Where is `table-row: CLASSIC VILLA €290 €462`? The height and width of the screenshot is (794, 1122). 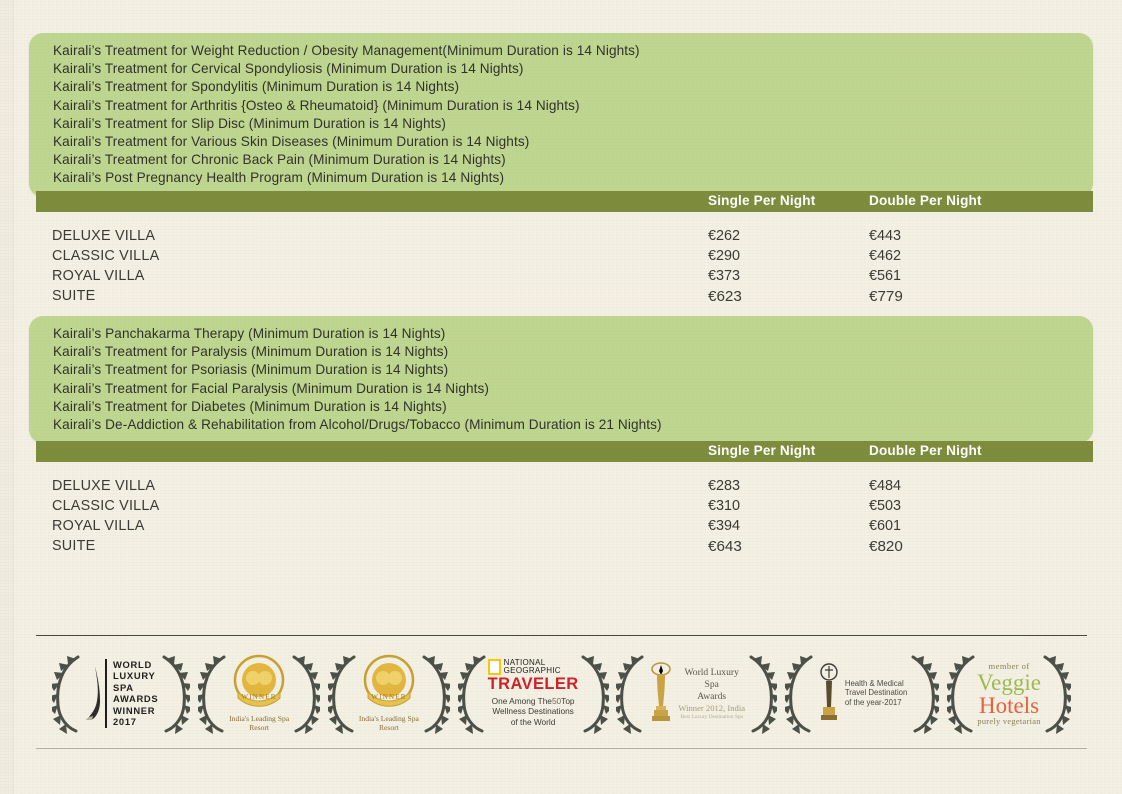
table-row: CLASSIC VILLA €290 €462 is located at coordinates (564, 258).